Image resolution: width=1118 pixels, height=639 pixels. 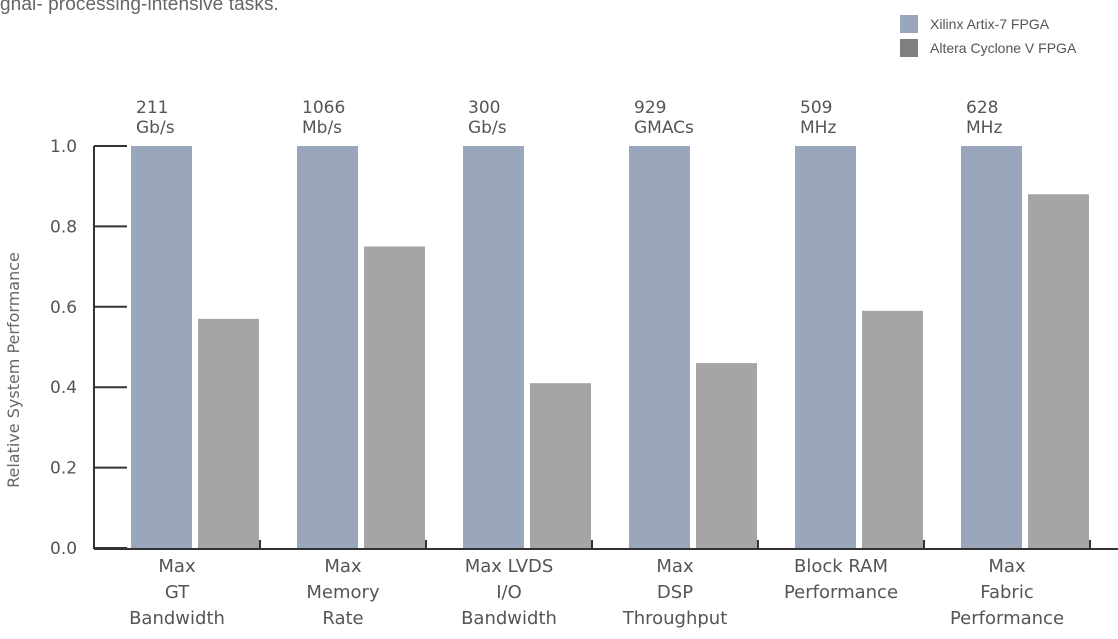 I want to click on legend-swatch-xilinx, so click(x=909, y=24).